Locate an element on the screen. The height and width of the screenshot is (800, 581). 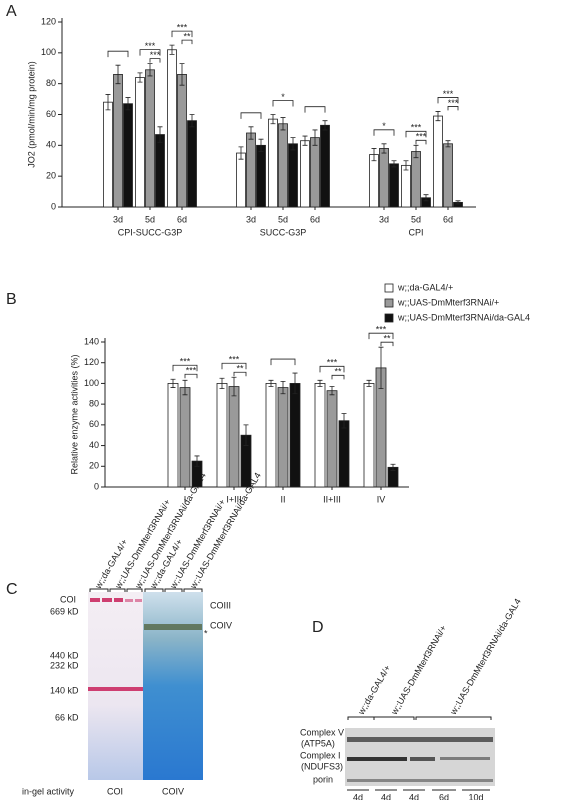
group-label: SUCC-G3P is located at coordinates (283, 232).